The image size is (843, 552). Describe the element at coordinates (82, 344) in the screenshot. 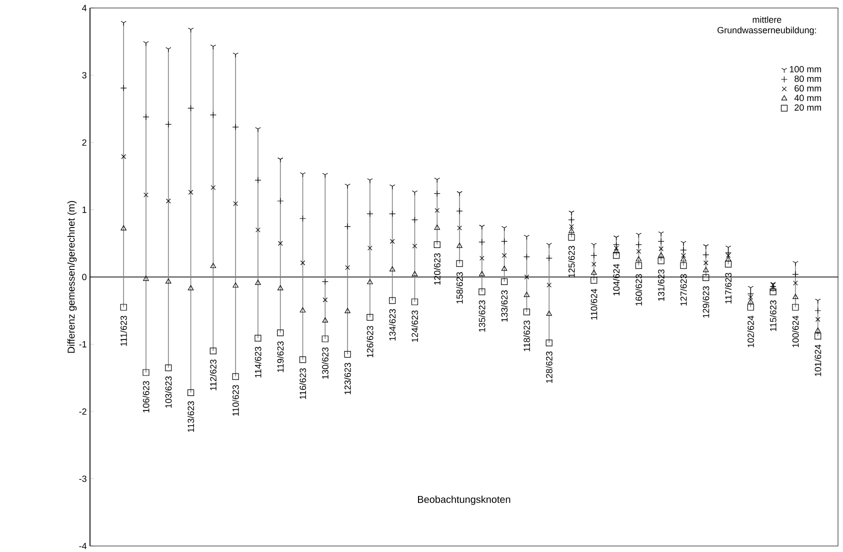

I see `y-tick-label: -1` at that location.